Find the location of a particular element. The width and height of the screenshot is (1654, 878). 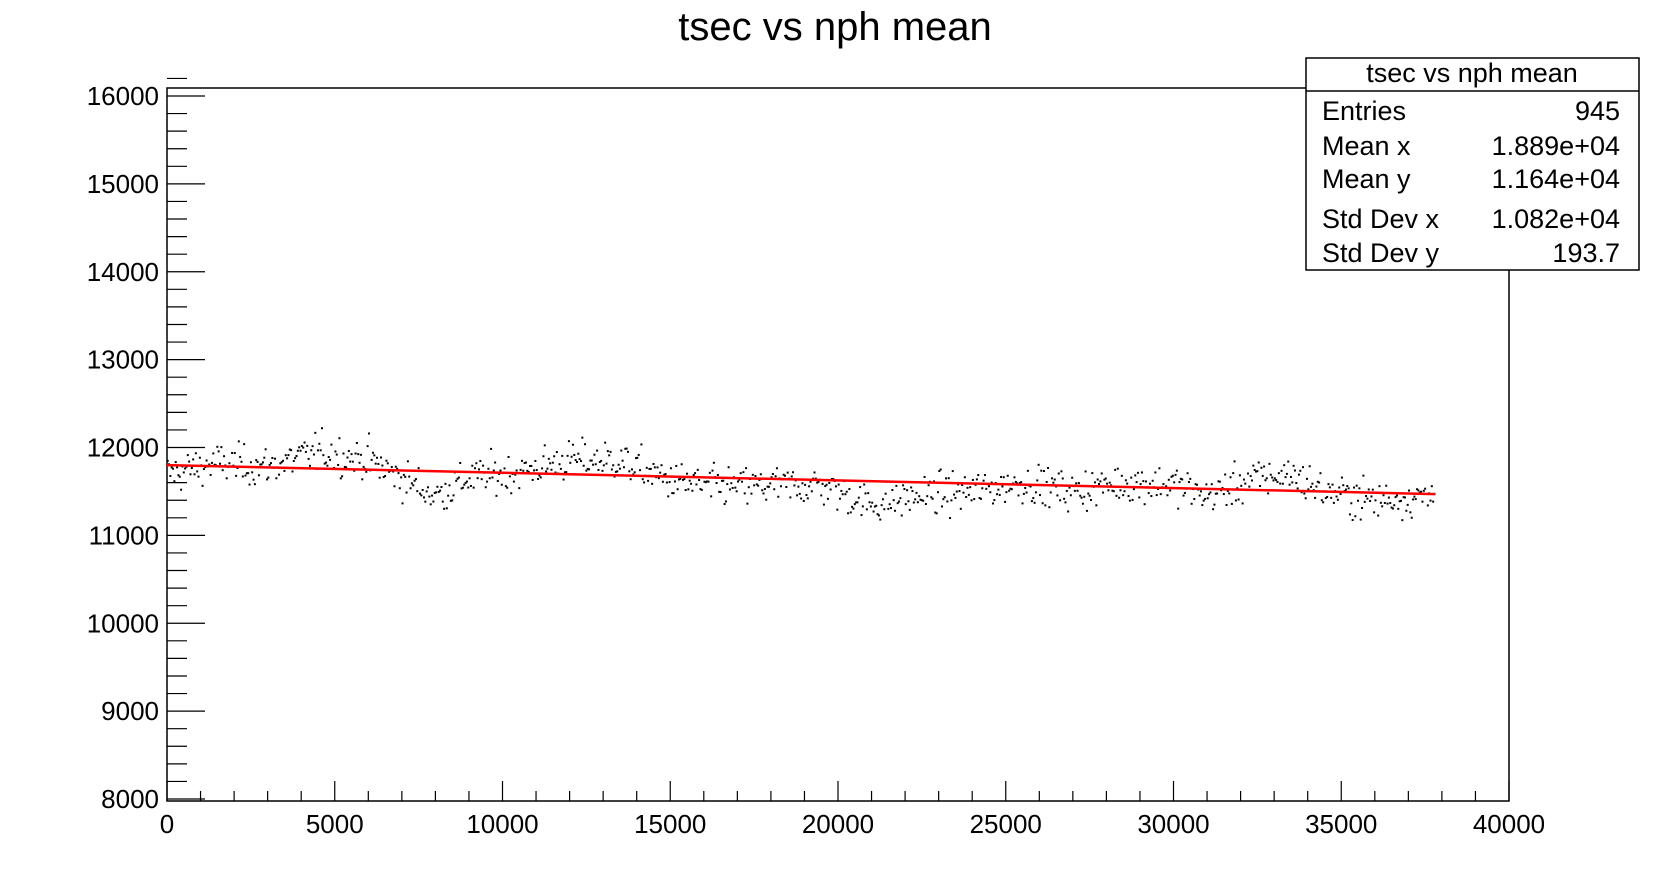

stats-row-label: Mean x is located at coordinates (1366, 146).